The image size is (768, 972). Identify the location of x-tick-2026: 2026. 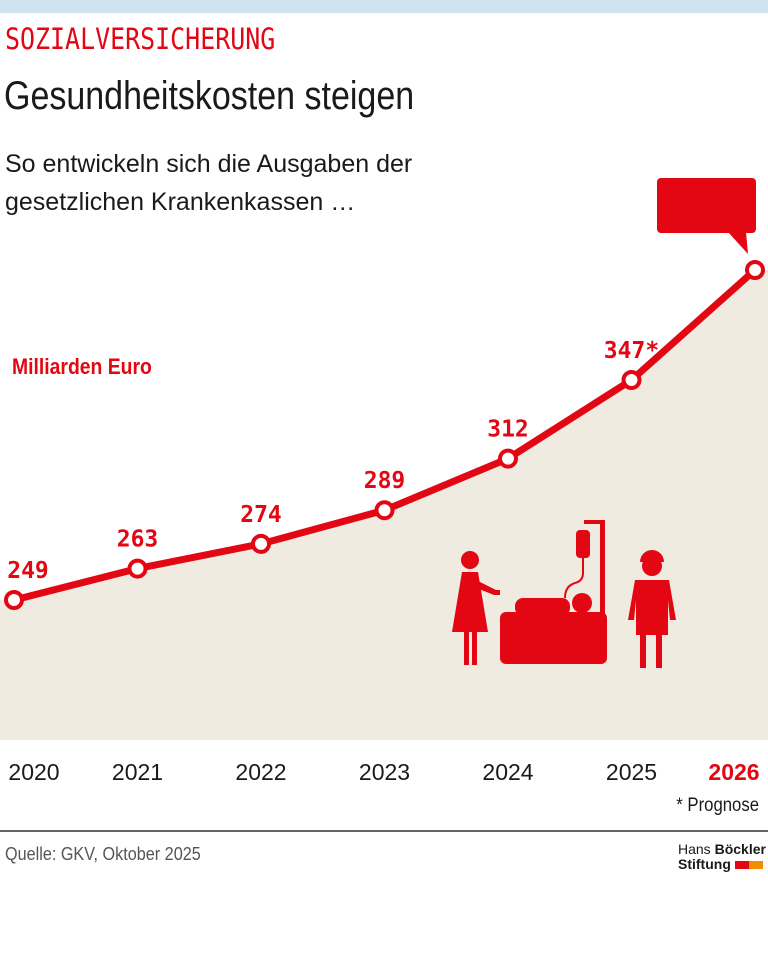
(733, 772).